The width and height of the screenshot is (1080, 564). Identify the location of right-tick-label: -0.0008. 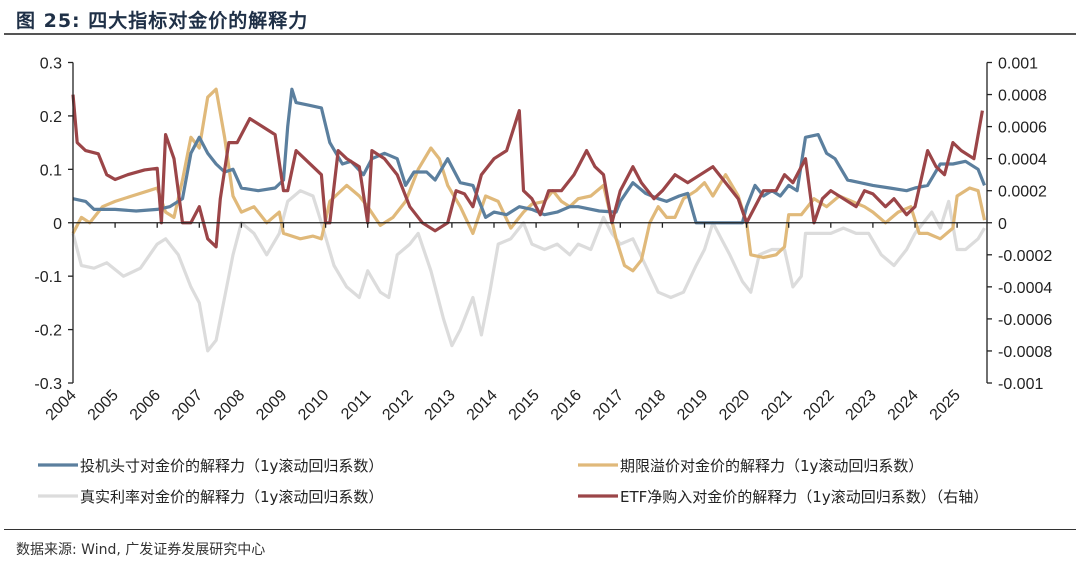
(1025, 352).